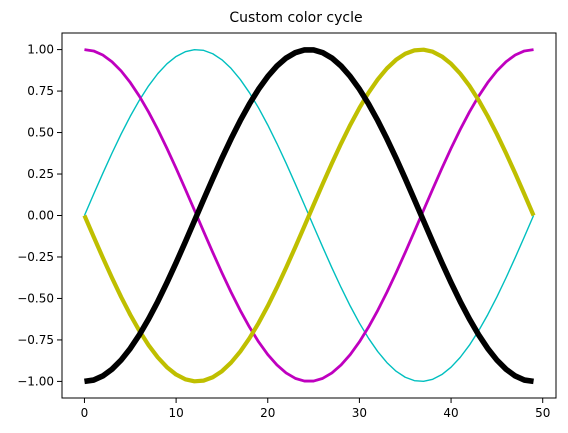  What do you see at coordinates (35, 298) in the screenshot?
I see `y-tick-label: −0.50` at bounding box center [35, 298].